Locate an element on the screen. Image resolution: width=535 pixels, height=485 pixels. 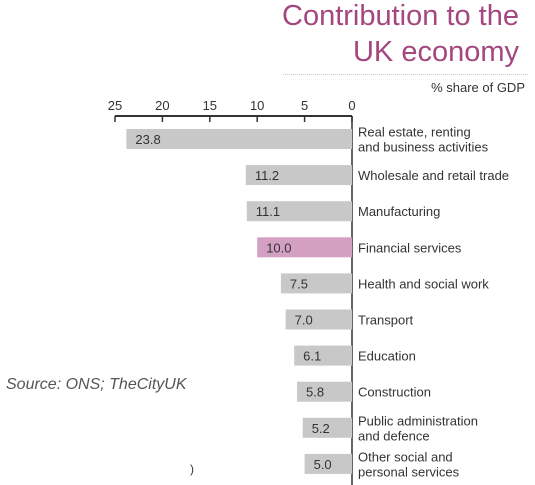
bar-value-label: 10.0 is located at coordinates (278, 247).